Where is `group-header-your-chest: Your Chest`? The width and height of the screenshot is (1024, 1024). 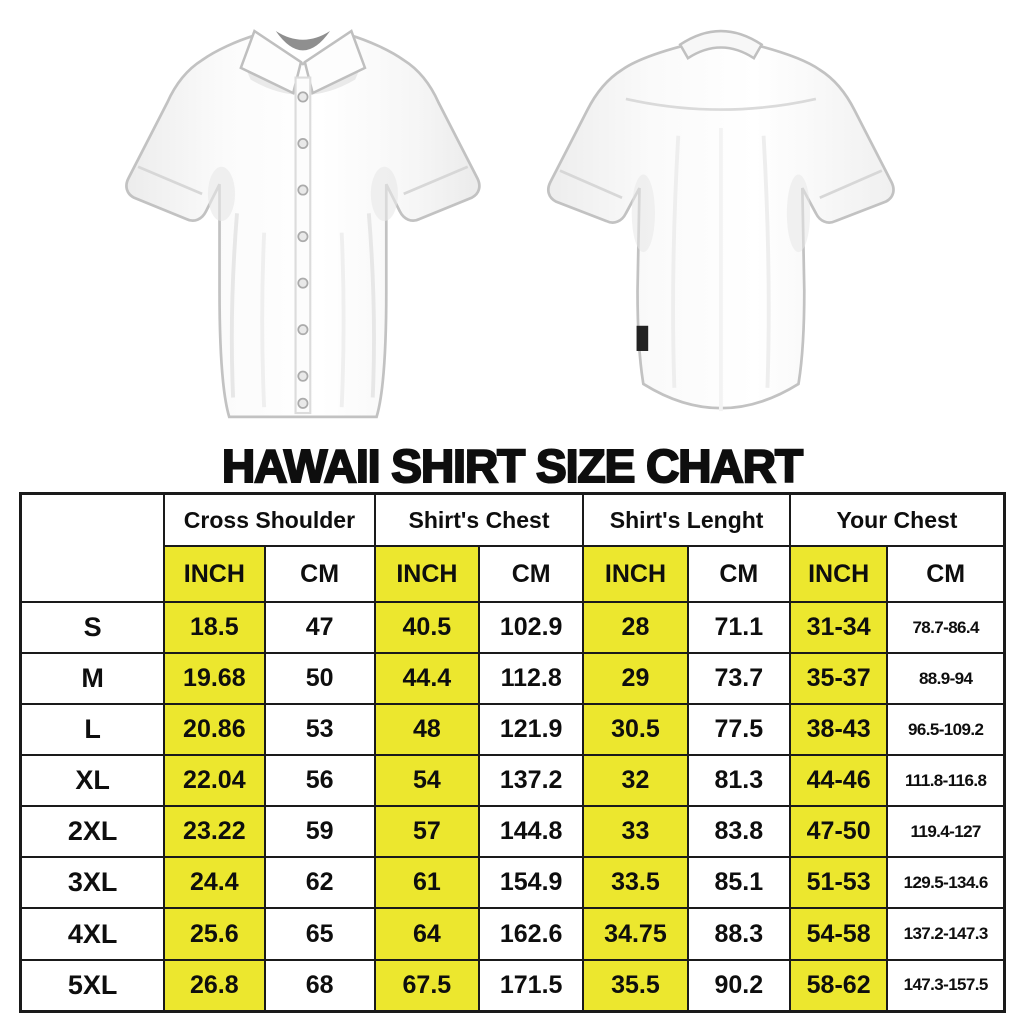 group-header-your-chest: Your Chest is located at coordinates (897, 519).